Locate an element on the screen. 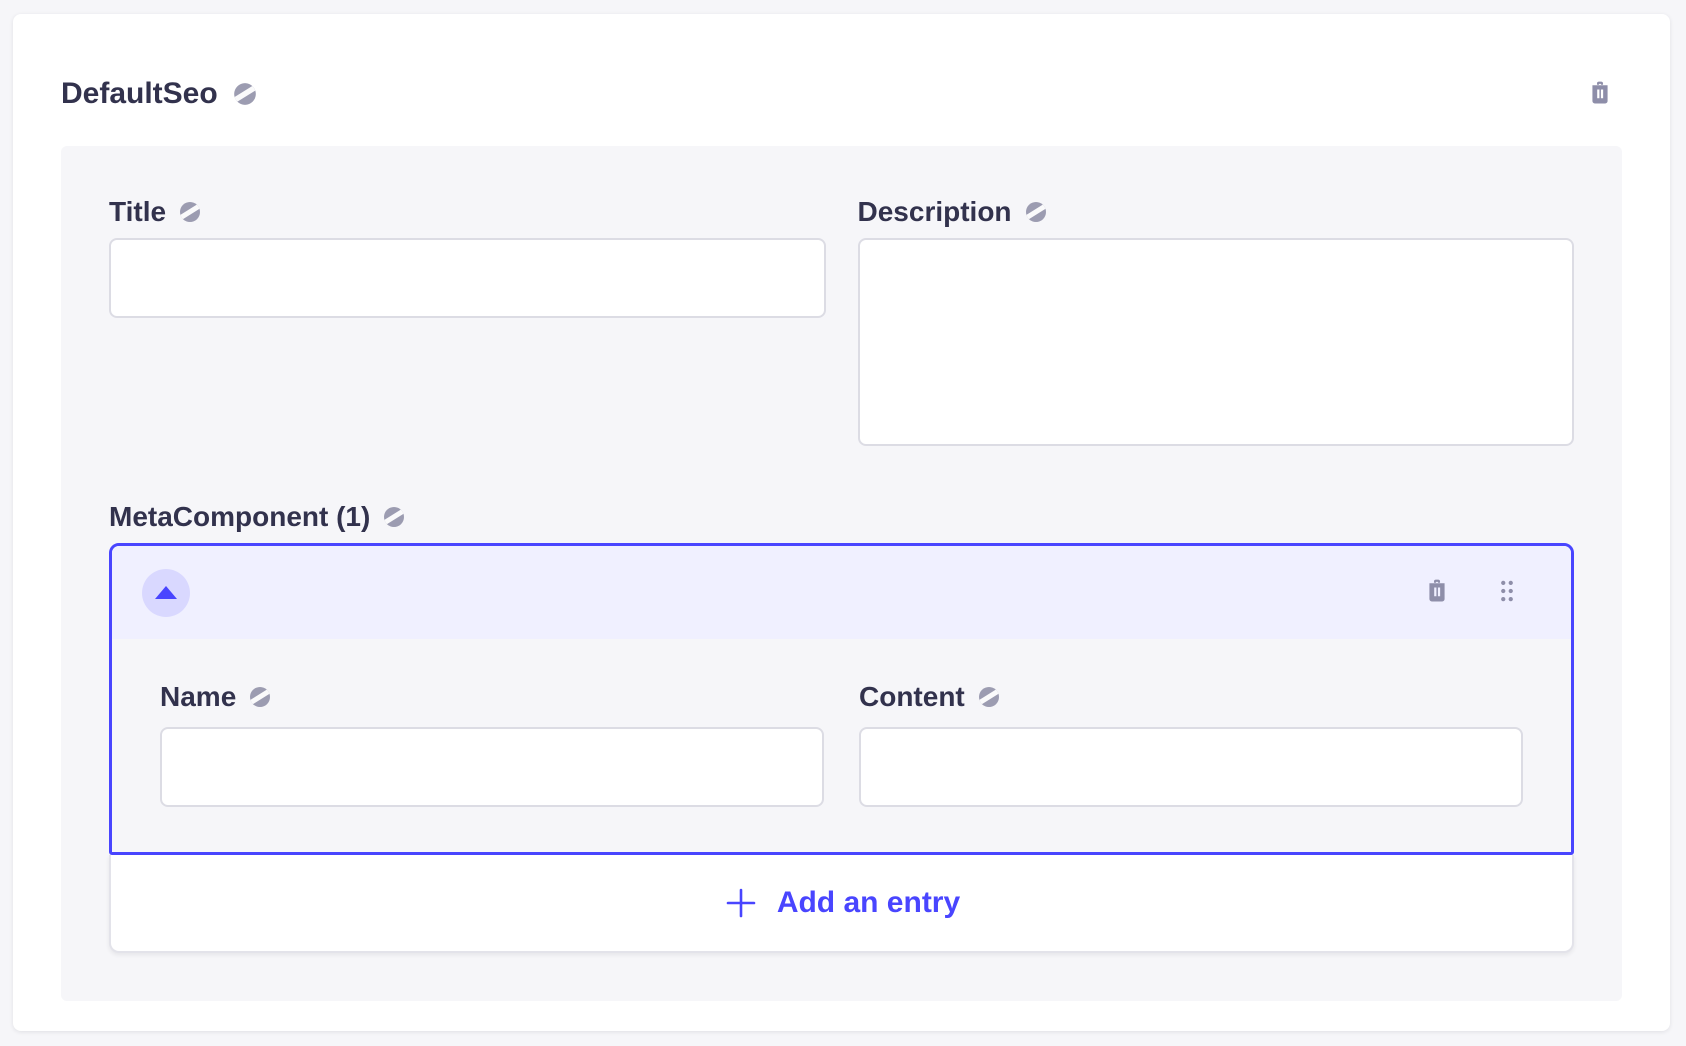  component-header: DefaultSeo is located at coordinates (841, 94).